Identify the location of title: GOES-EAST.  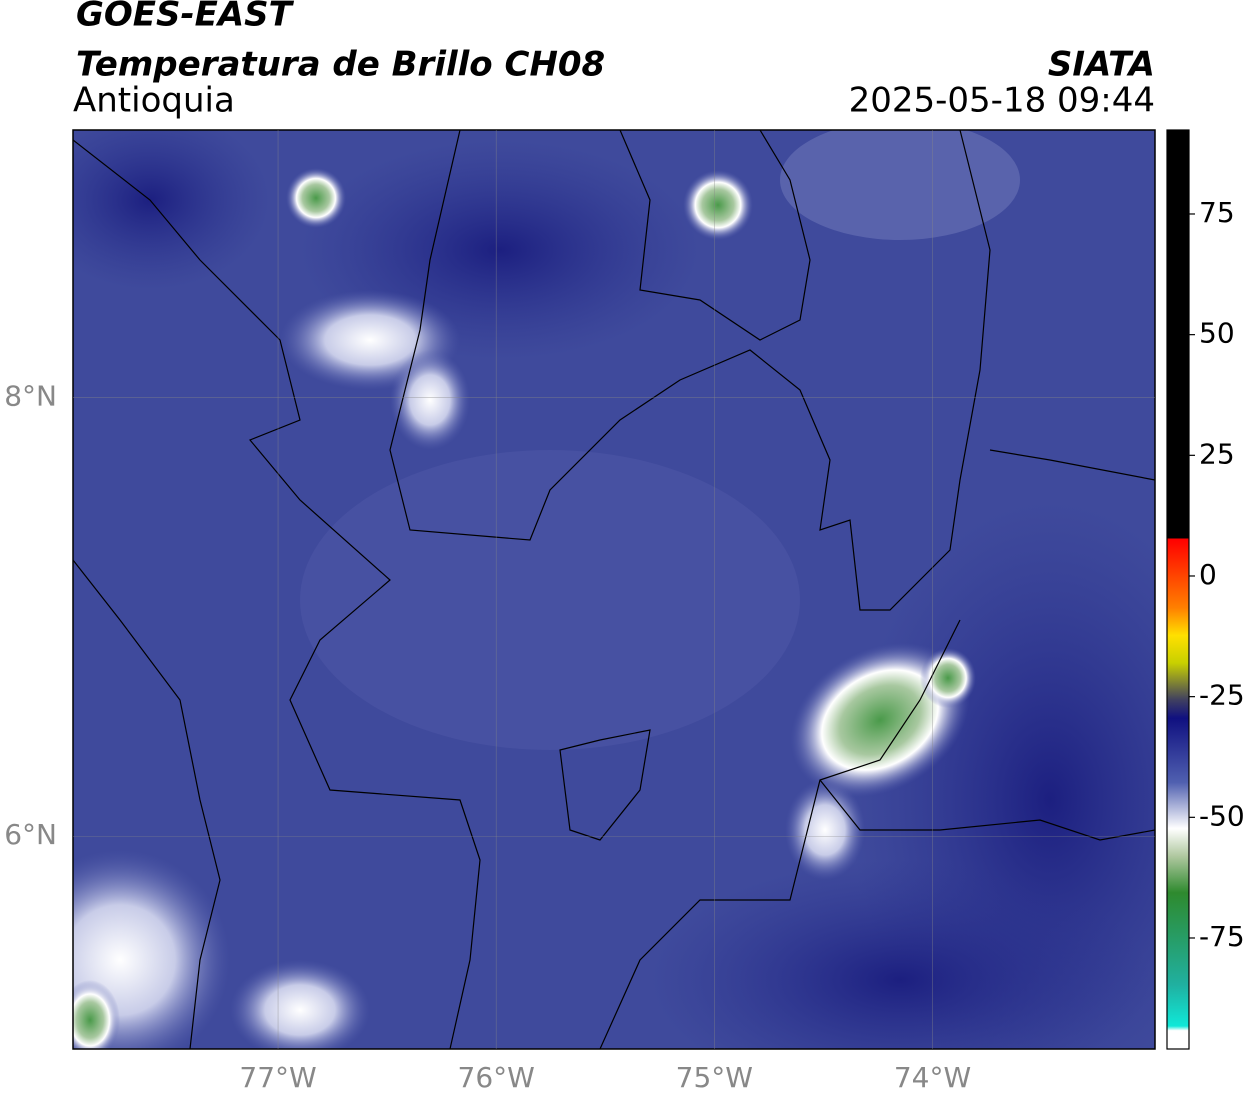
(185, 17).